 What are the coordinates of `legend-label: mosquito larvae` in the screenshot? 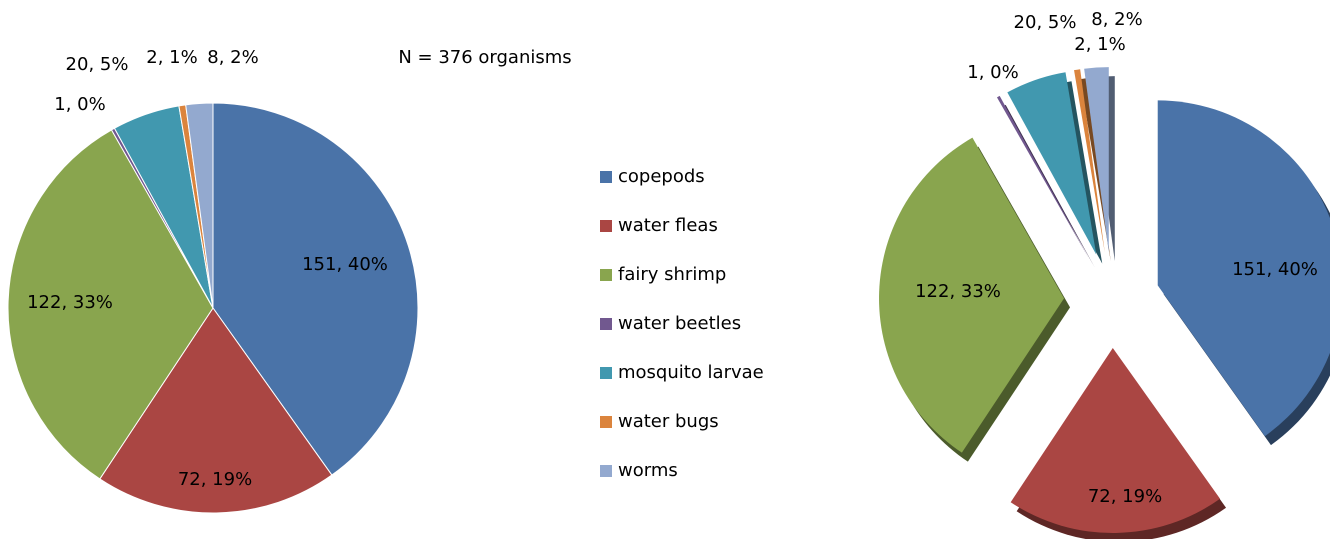 It's located at (691, 372).